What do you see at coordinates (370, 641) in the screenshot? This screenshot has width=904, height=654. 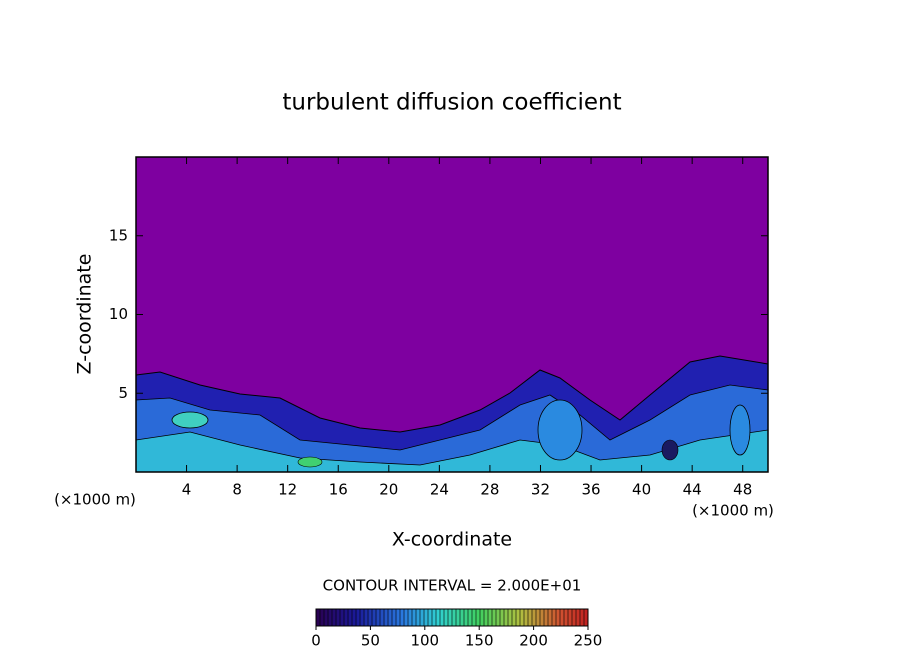 I see `colorbar-tick-label: 50` at bounding box center [370, 641].